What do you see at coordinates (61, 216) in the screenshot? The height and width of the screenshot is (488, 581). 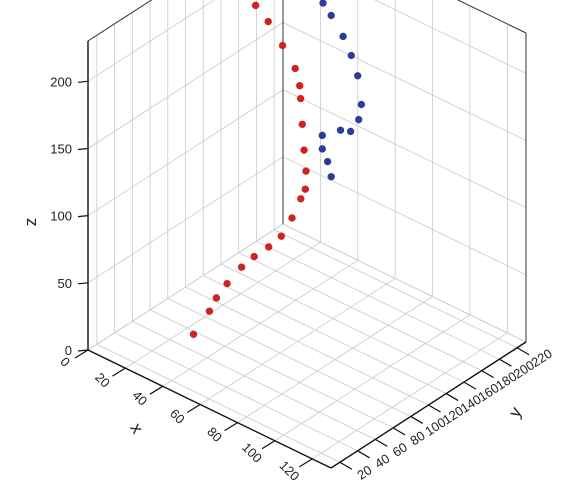 I see `z-tick-label: 100` at bounding box center [61, 216].